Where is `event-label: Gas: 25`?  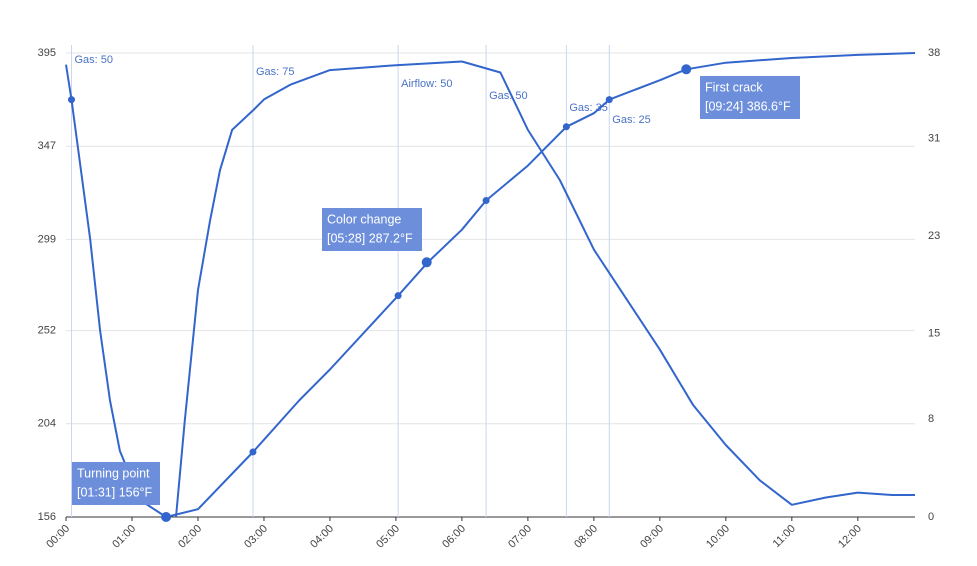 event-label: Gas: 25 is located at coordinates (631, 120).